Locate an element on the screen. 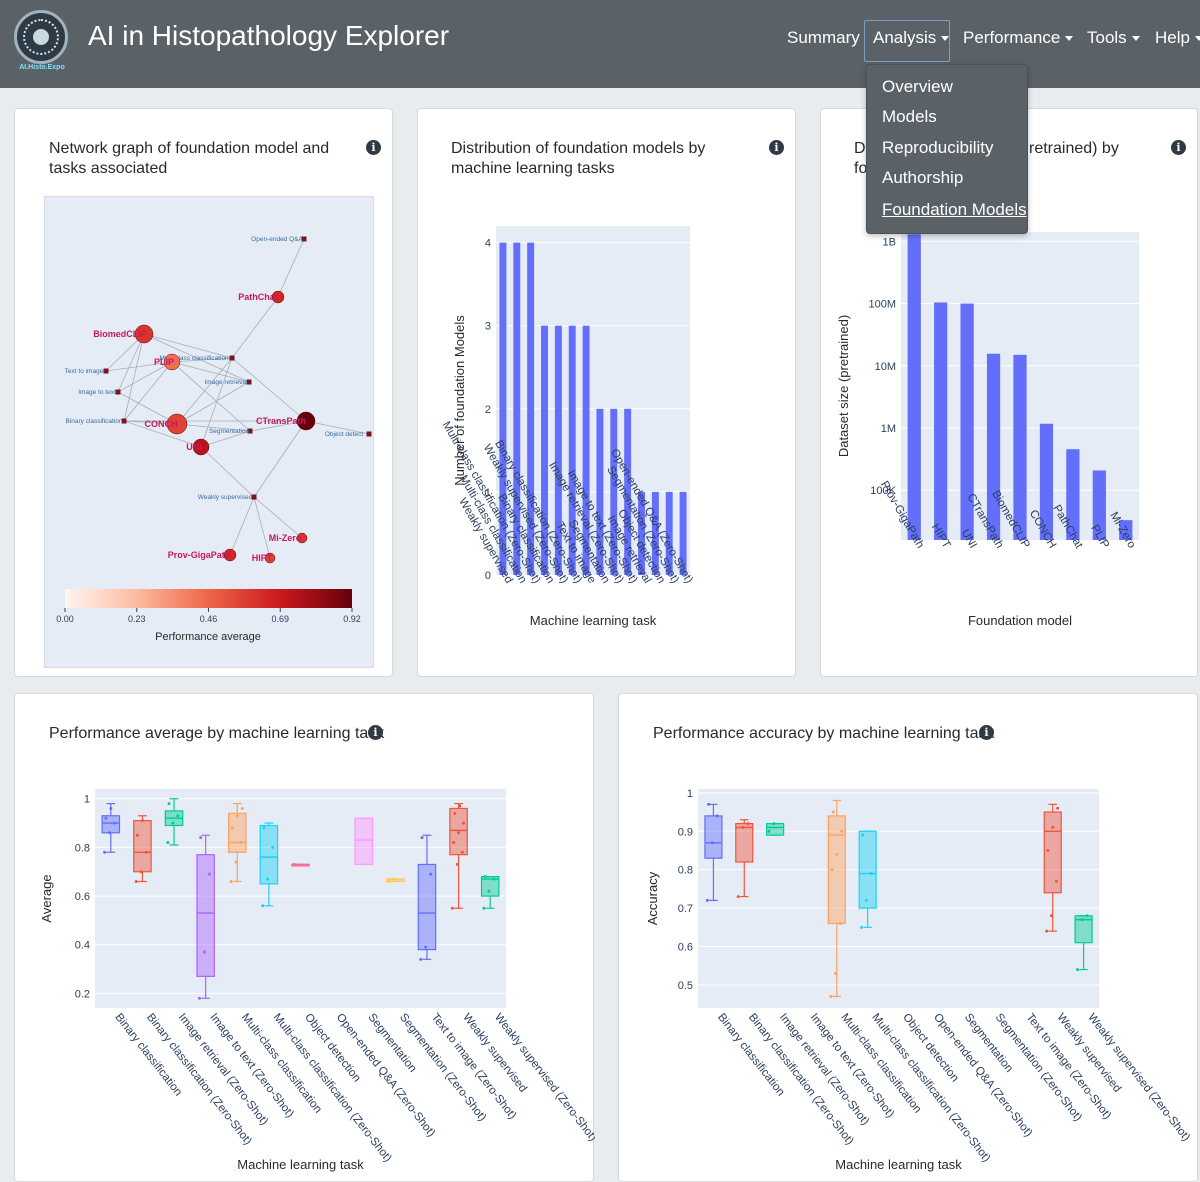 The height and width of the screenshot is (1182, 1200). network-model-label: PathChat is located at coordinates (258, 297).